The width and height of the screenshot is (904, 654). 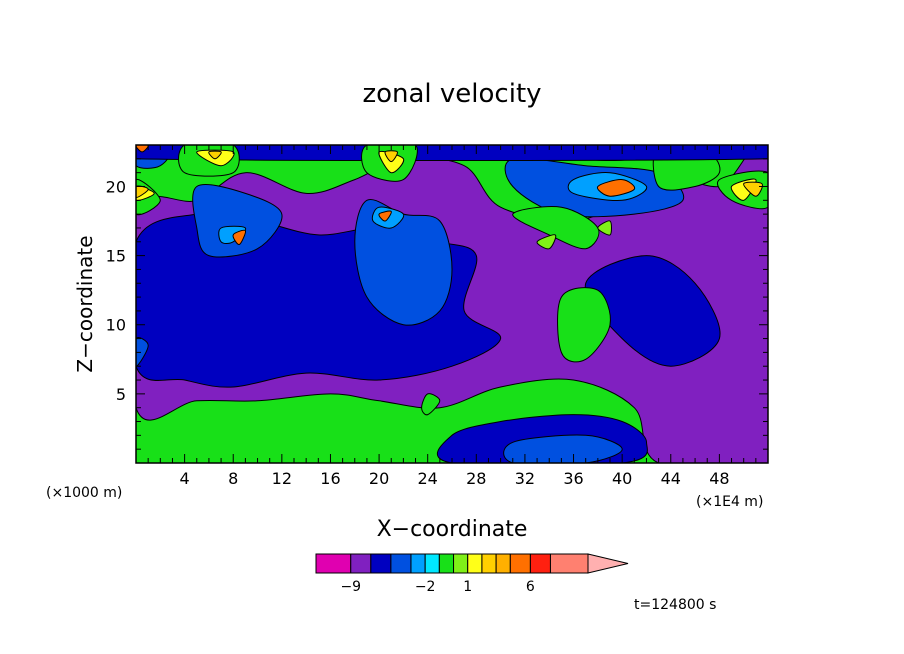 What do you see at coordinates (116, 325) in the screenshot?
I see `y-tick-label-10: 10` at bounding box center [116, 325].